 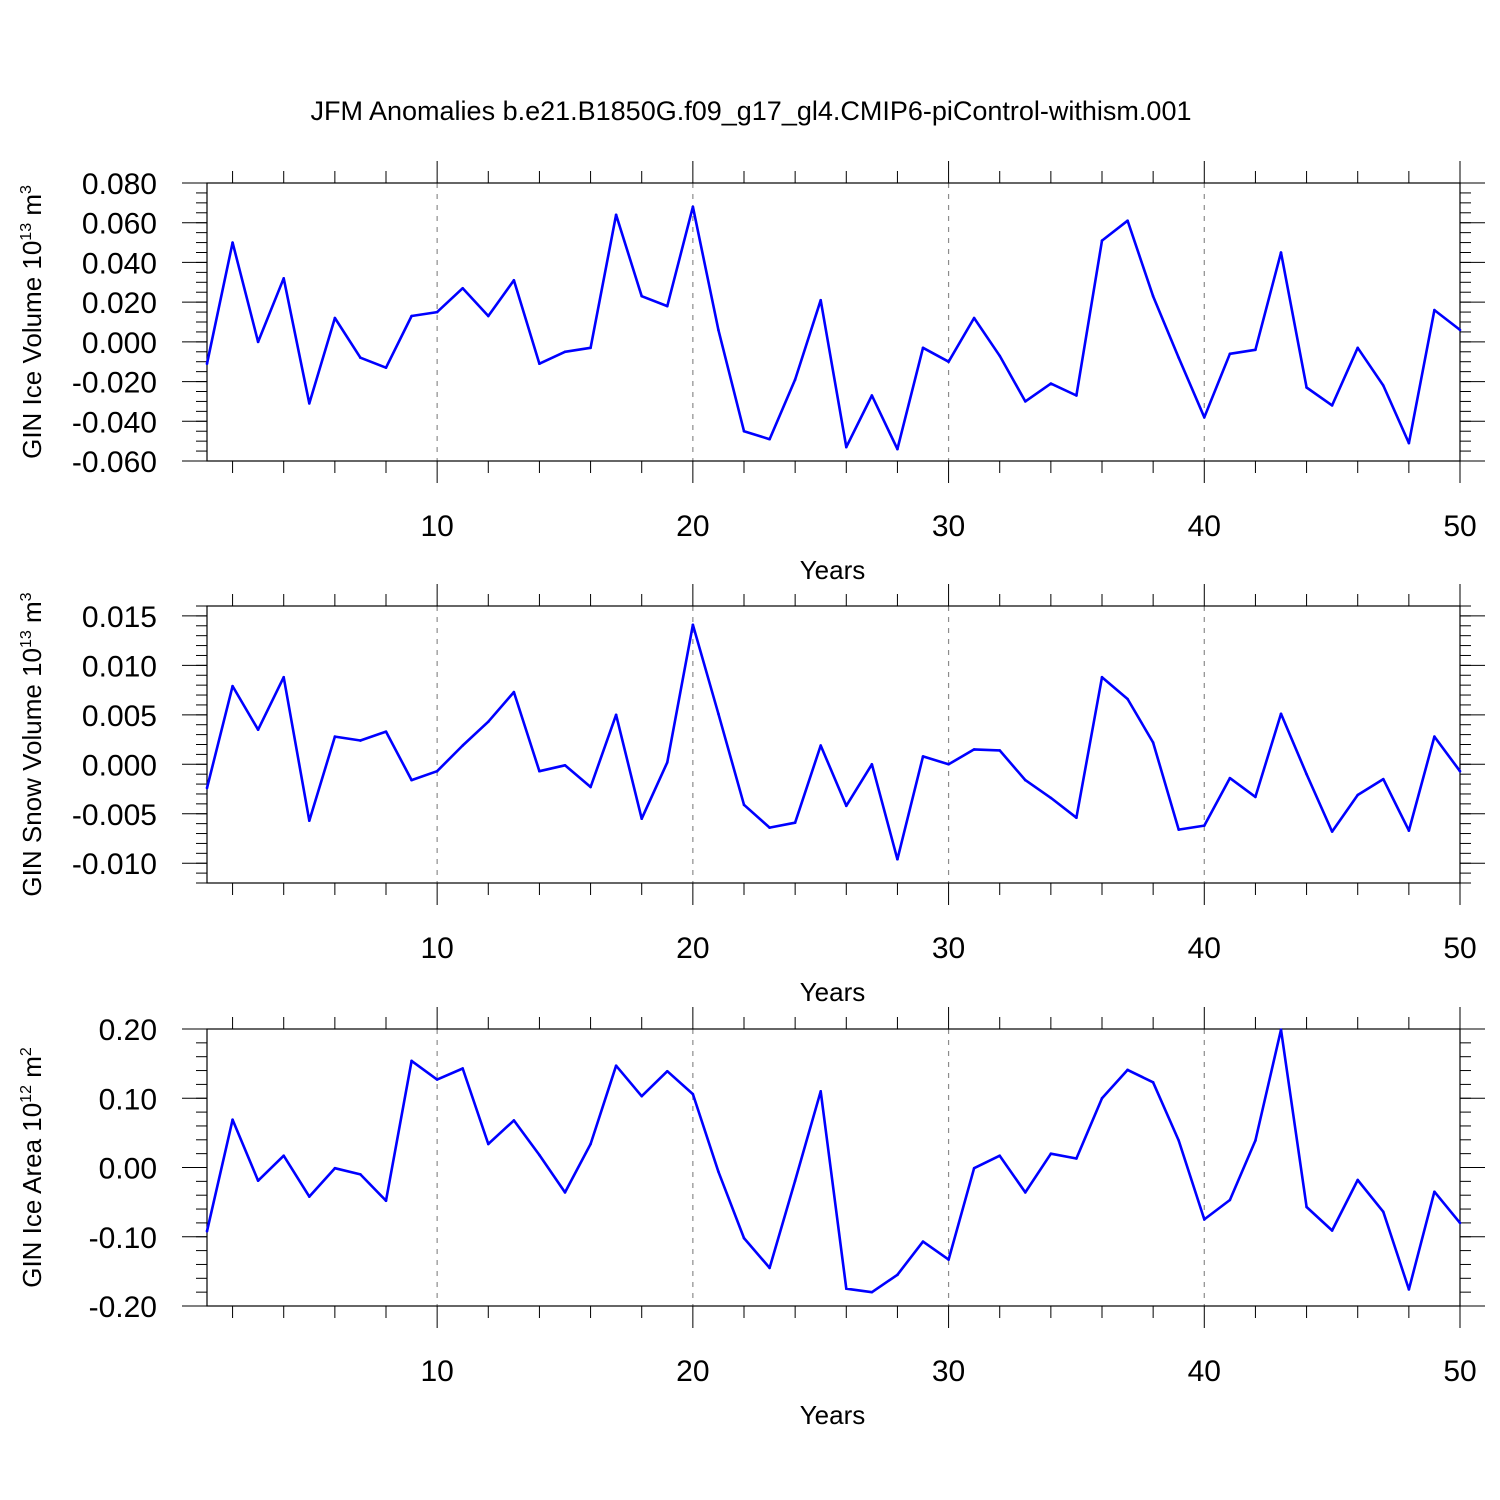 What do you see at coordinates (119, 184) in the screenshot?
I see `y-tick-label: 0.080` at bounding box center [119, 184].